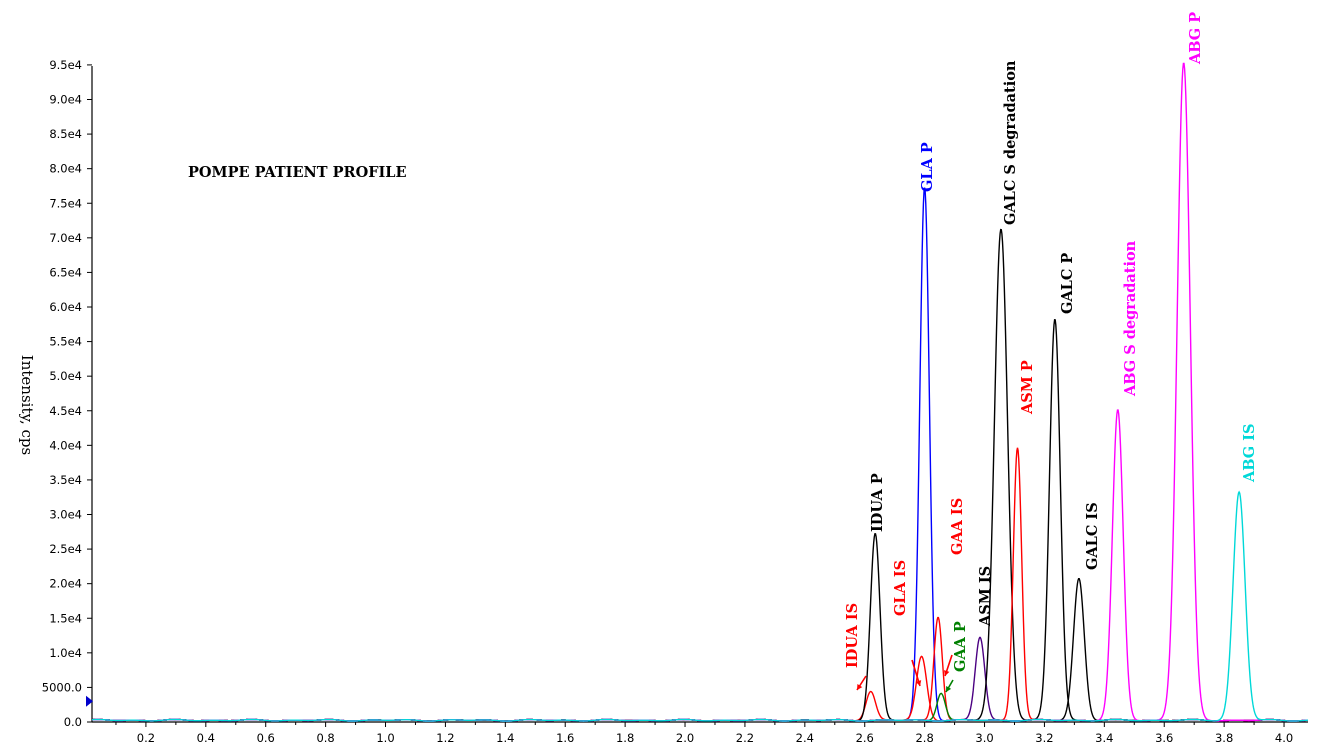  What do you see at coordinates (1092, 536) in the screenshot?
I see `annotation-galc-is: GALC IS` at bounding box center [1092, 536].